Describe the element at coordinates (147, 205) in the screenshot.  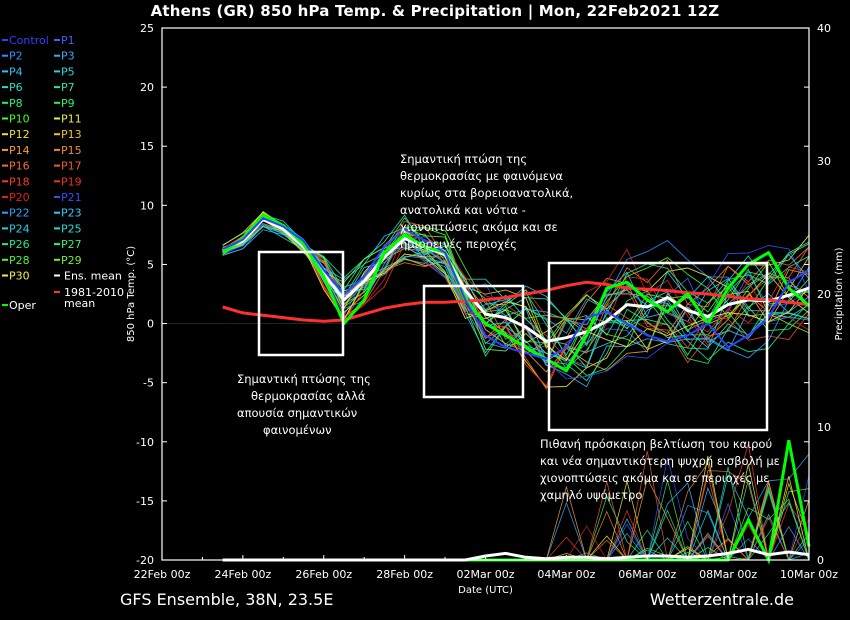
I see `y-tick-label: 10` at that location.